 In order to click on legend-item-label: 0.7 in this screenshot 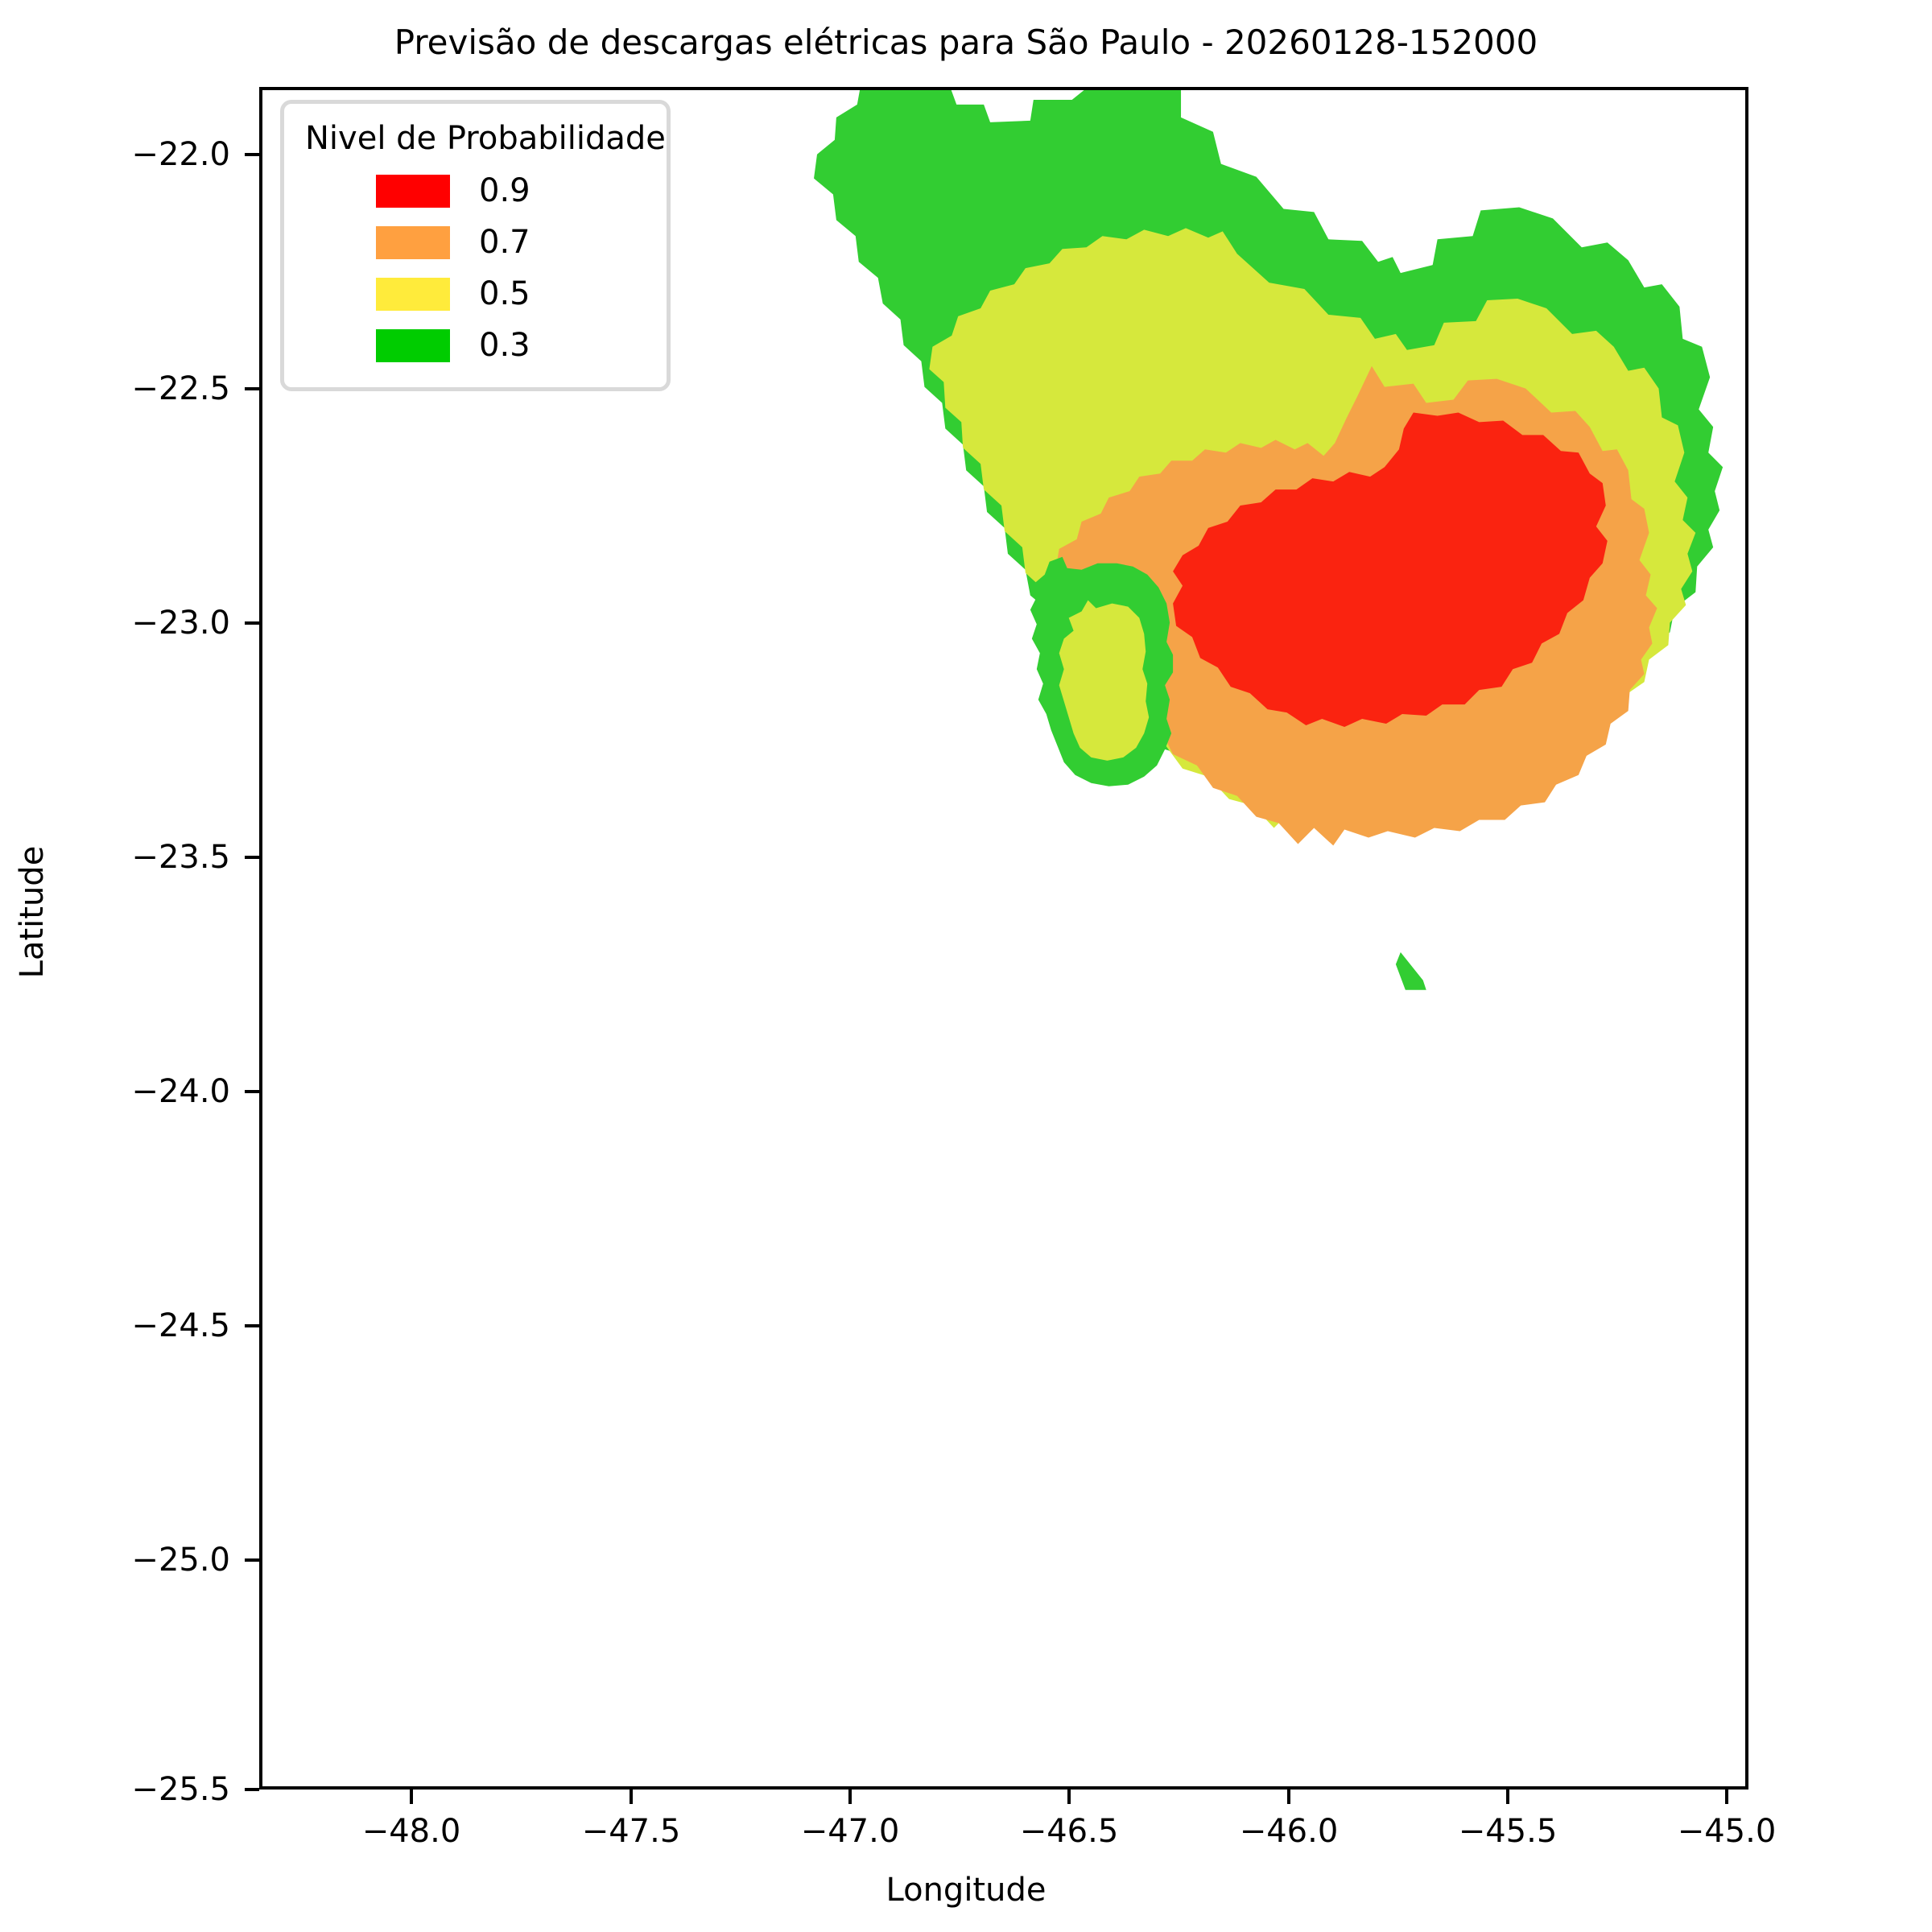, I will do `click(504, 242)`.